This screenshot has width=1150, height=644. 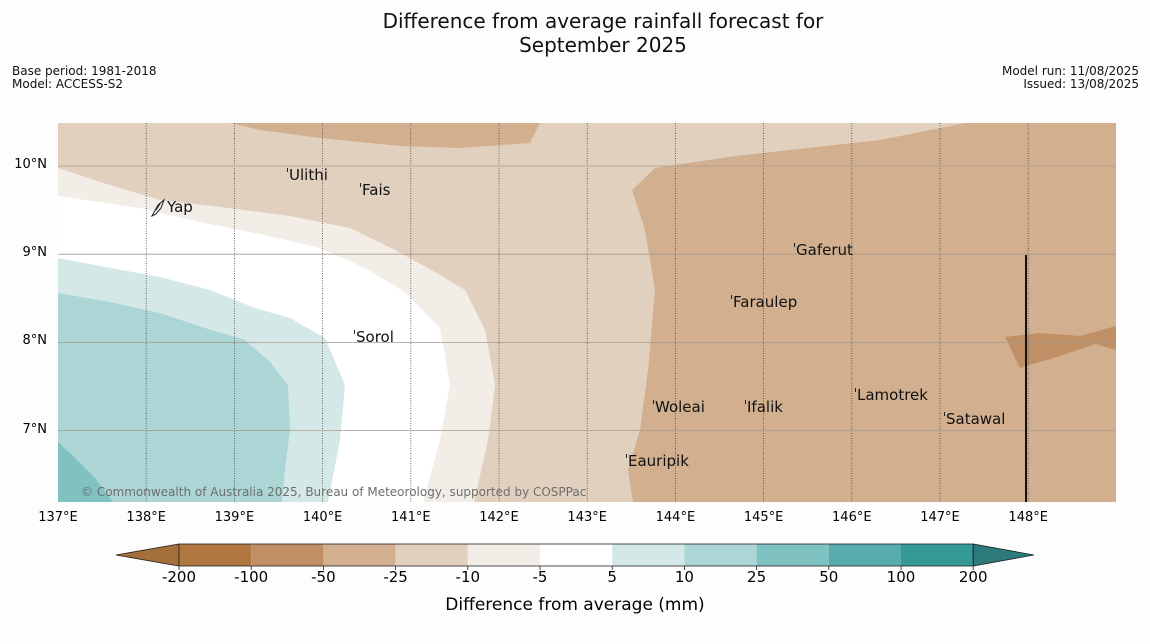 What do you see at coordinates (1060, 347) in the screenshot?
I see `band-minus-50-to-minus-100-patch` at bounding box center [1060, 347].